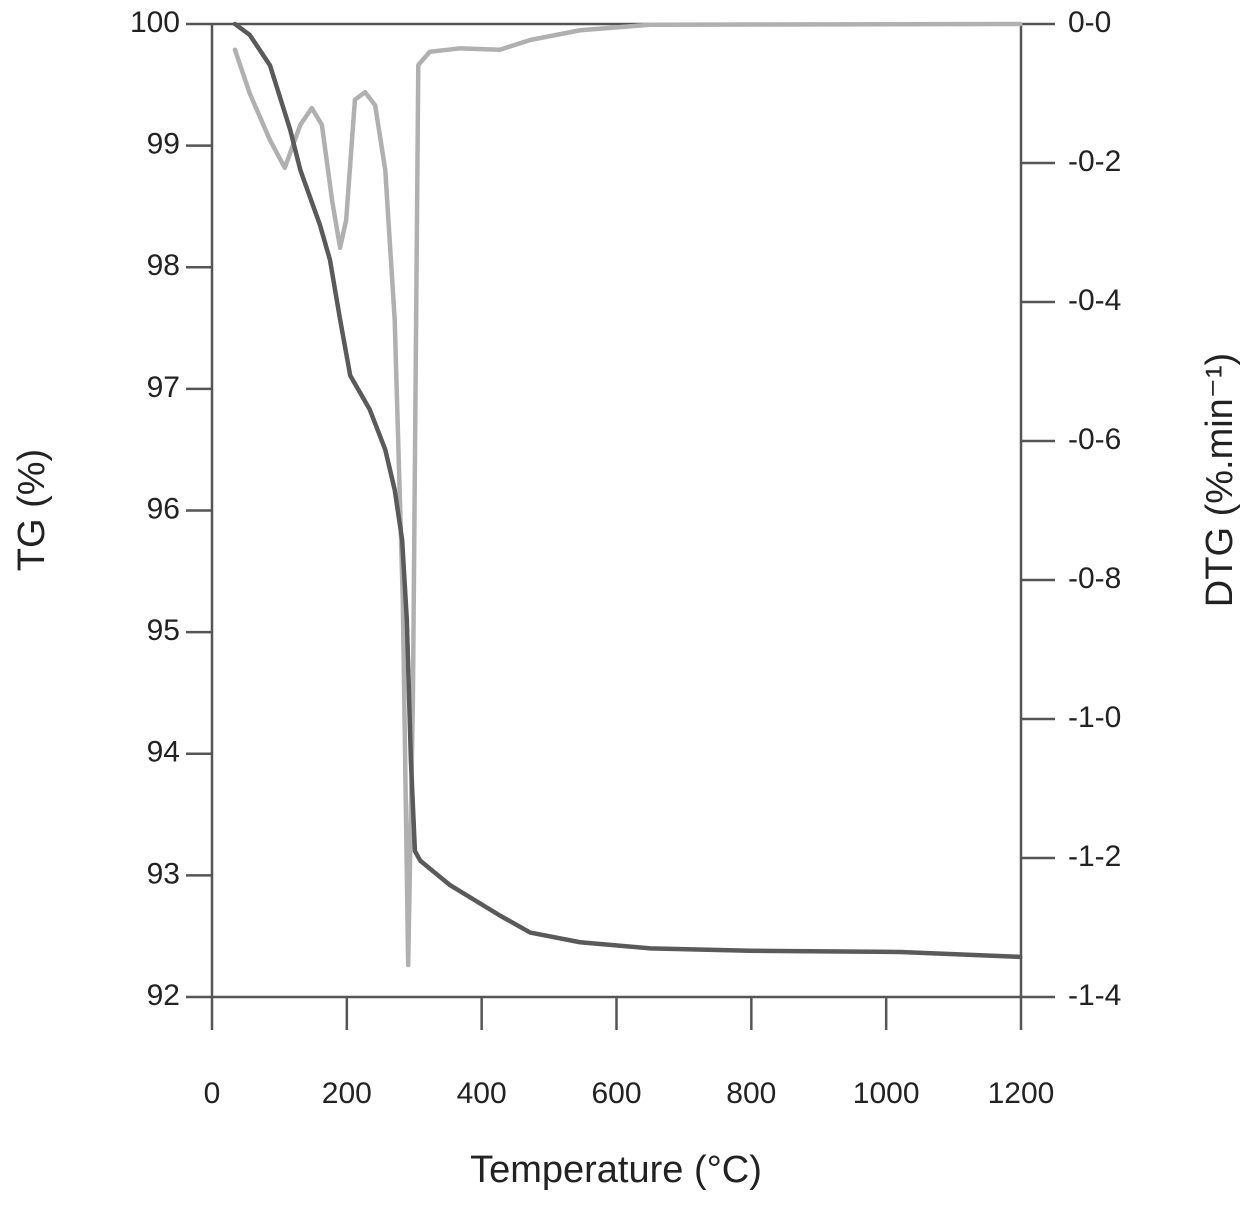 This screenshot has height=1206, width=1244. I want to click on y2-tick-label: -1-0, so click(1094, 717).